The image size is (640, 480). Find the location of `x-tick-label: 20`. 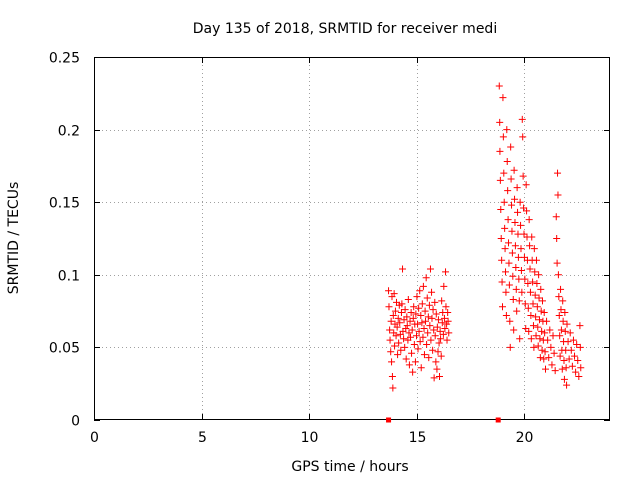

x-tick-label: 20 is located at coordinates (525, 438).